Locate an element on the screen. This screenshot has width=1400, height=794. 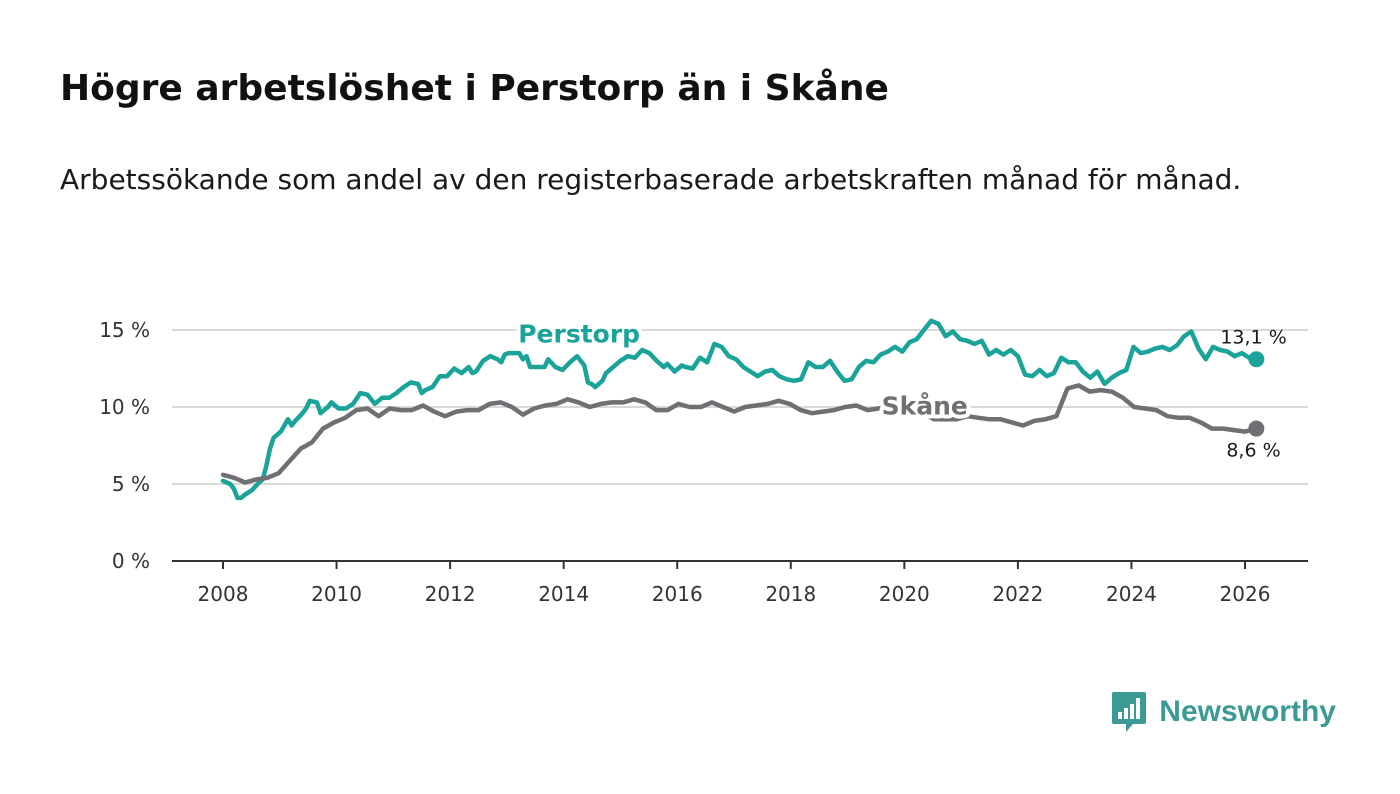
x-tick-label: 2014 is located at coordinates (563, 594).